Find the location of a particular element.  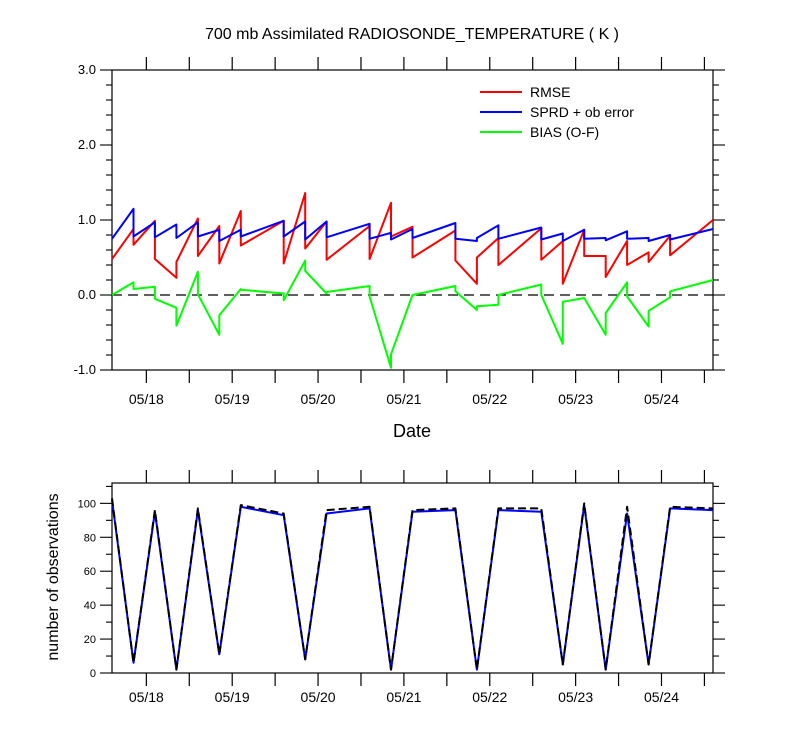

legend: RMSE SPRD + ob error BIAS (O-F) is located at coordinates (557, 112).